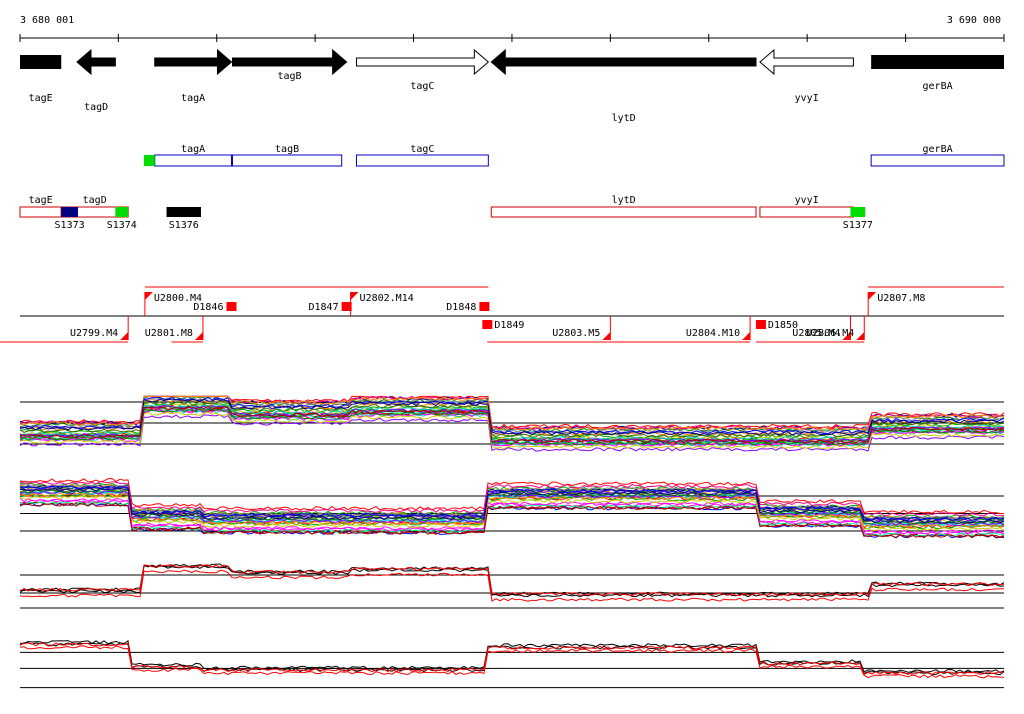 The width and height of the screenshot is (1024, 714). What do you see at coordinates (289, 76) in the screenshot?
I see `gene-label-tagB: tagB` at bounding box center [289, 76].